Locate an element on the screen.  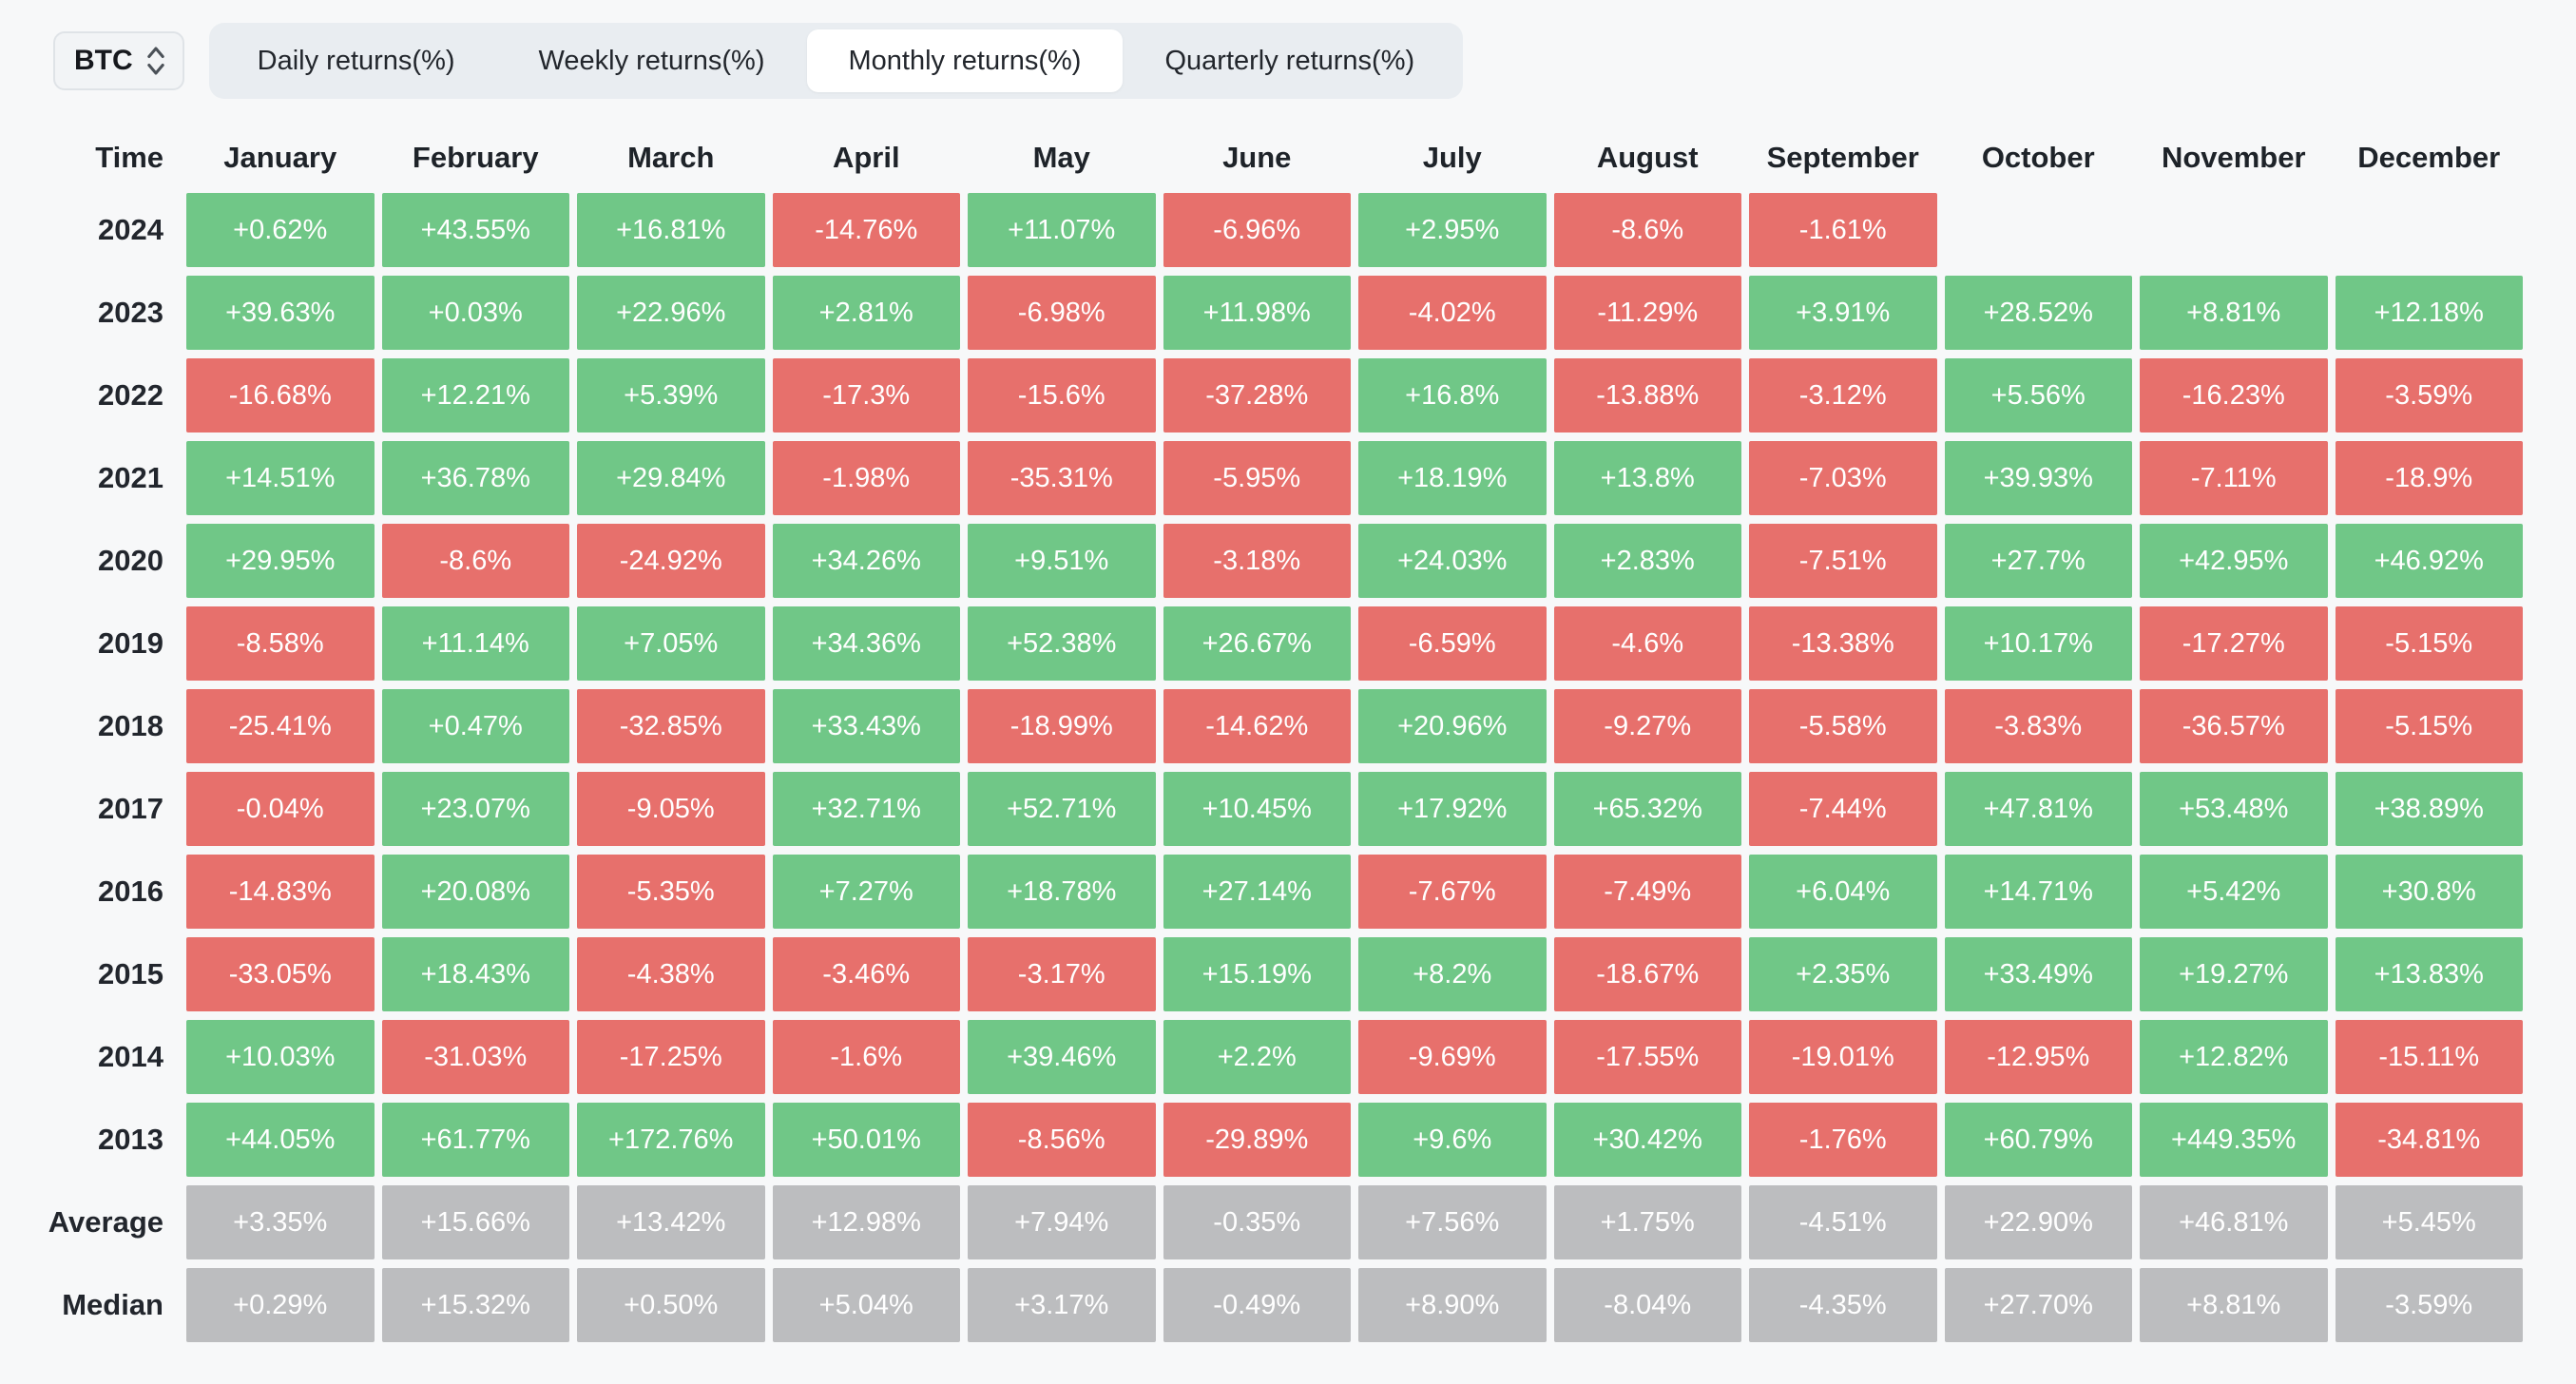
row-label-2013: 2013 is located at coordinates (131, 1139).